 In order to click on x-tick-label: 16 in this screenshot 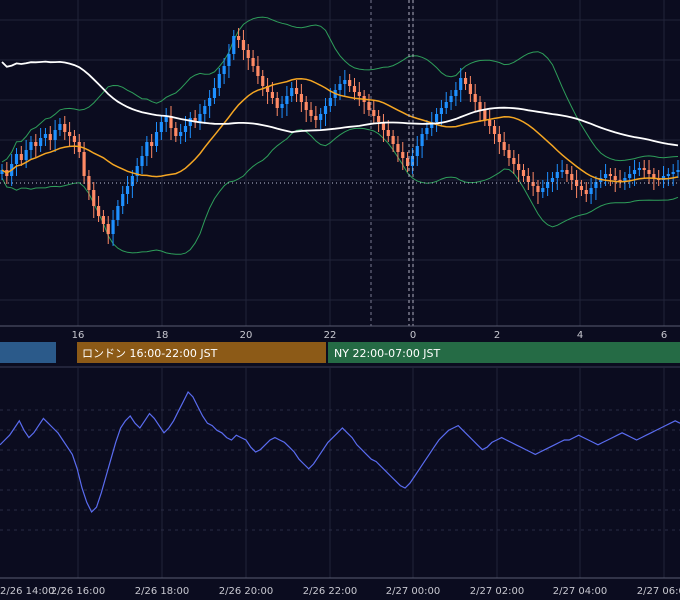, I will do `click(78, 335)`.